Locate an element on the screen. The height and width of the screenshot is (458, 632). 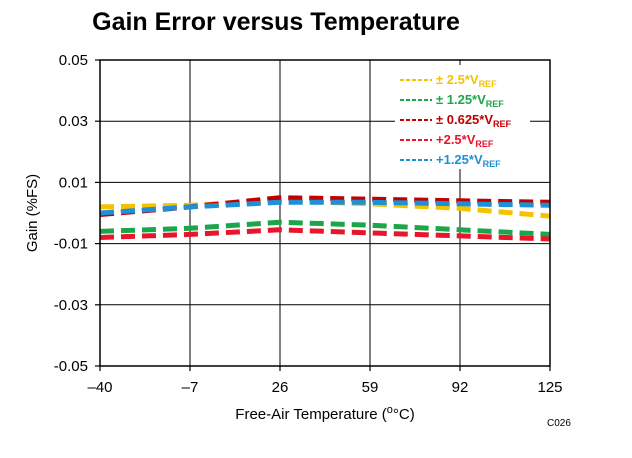
x-axis: –40 –7 26 59 92 125 is located at coordinates (325, 381).